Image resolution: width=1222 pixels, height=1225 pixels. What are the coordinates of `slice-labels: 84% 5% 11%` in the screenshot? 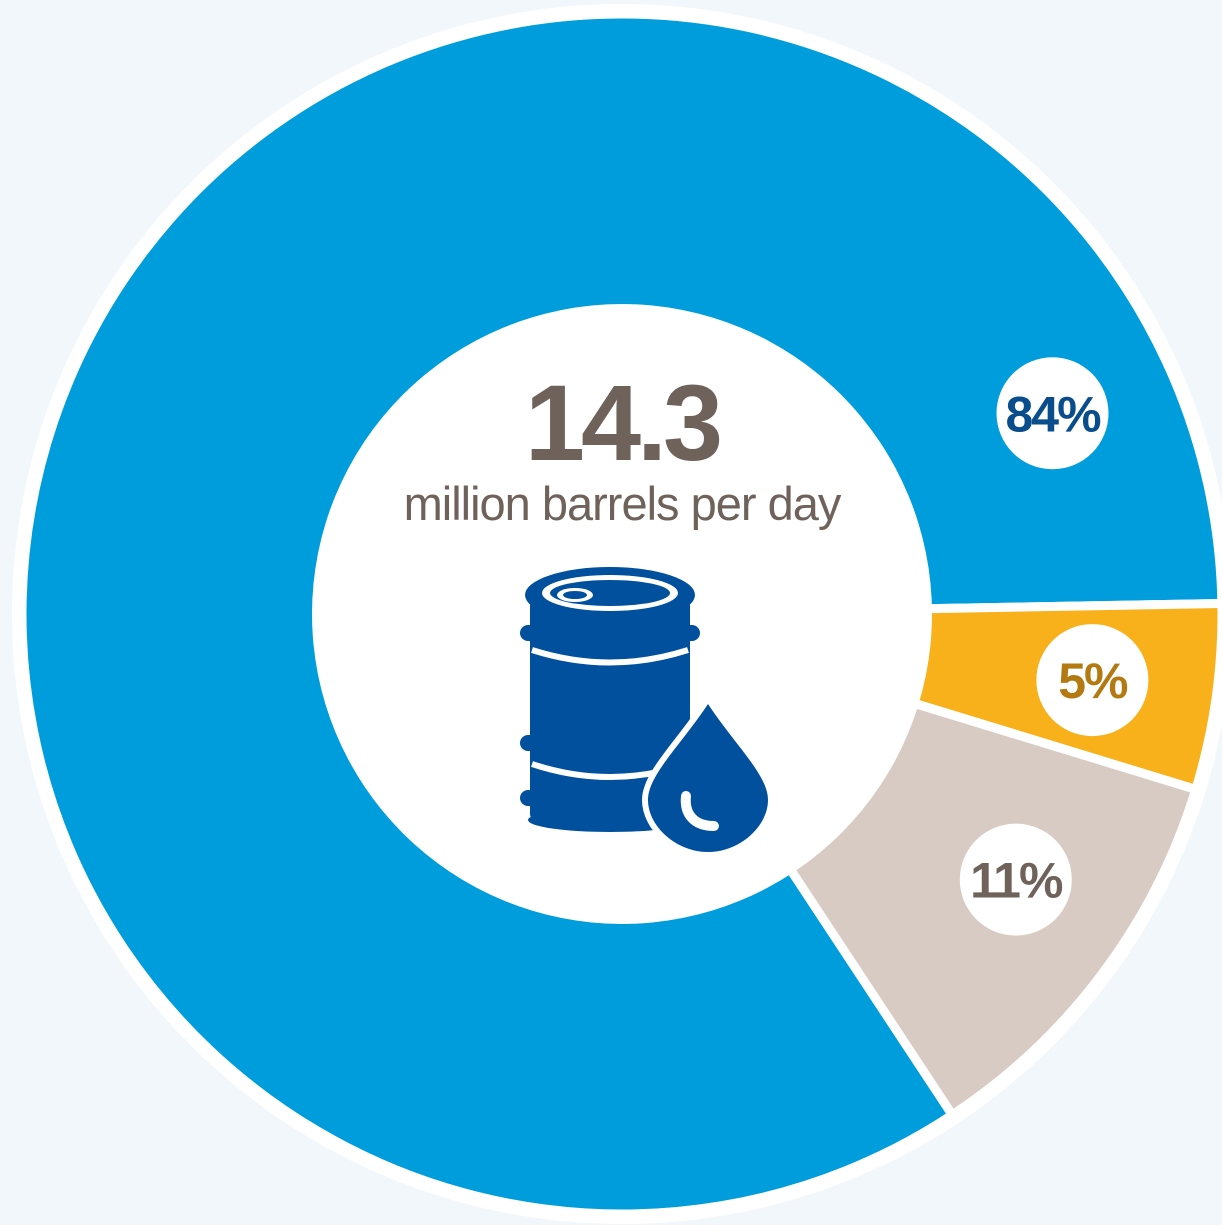 It's located at (1054, 646).